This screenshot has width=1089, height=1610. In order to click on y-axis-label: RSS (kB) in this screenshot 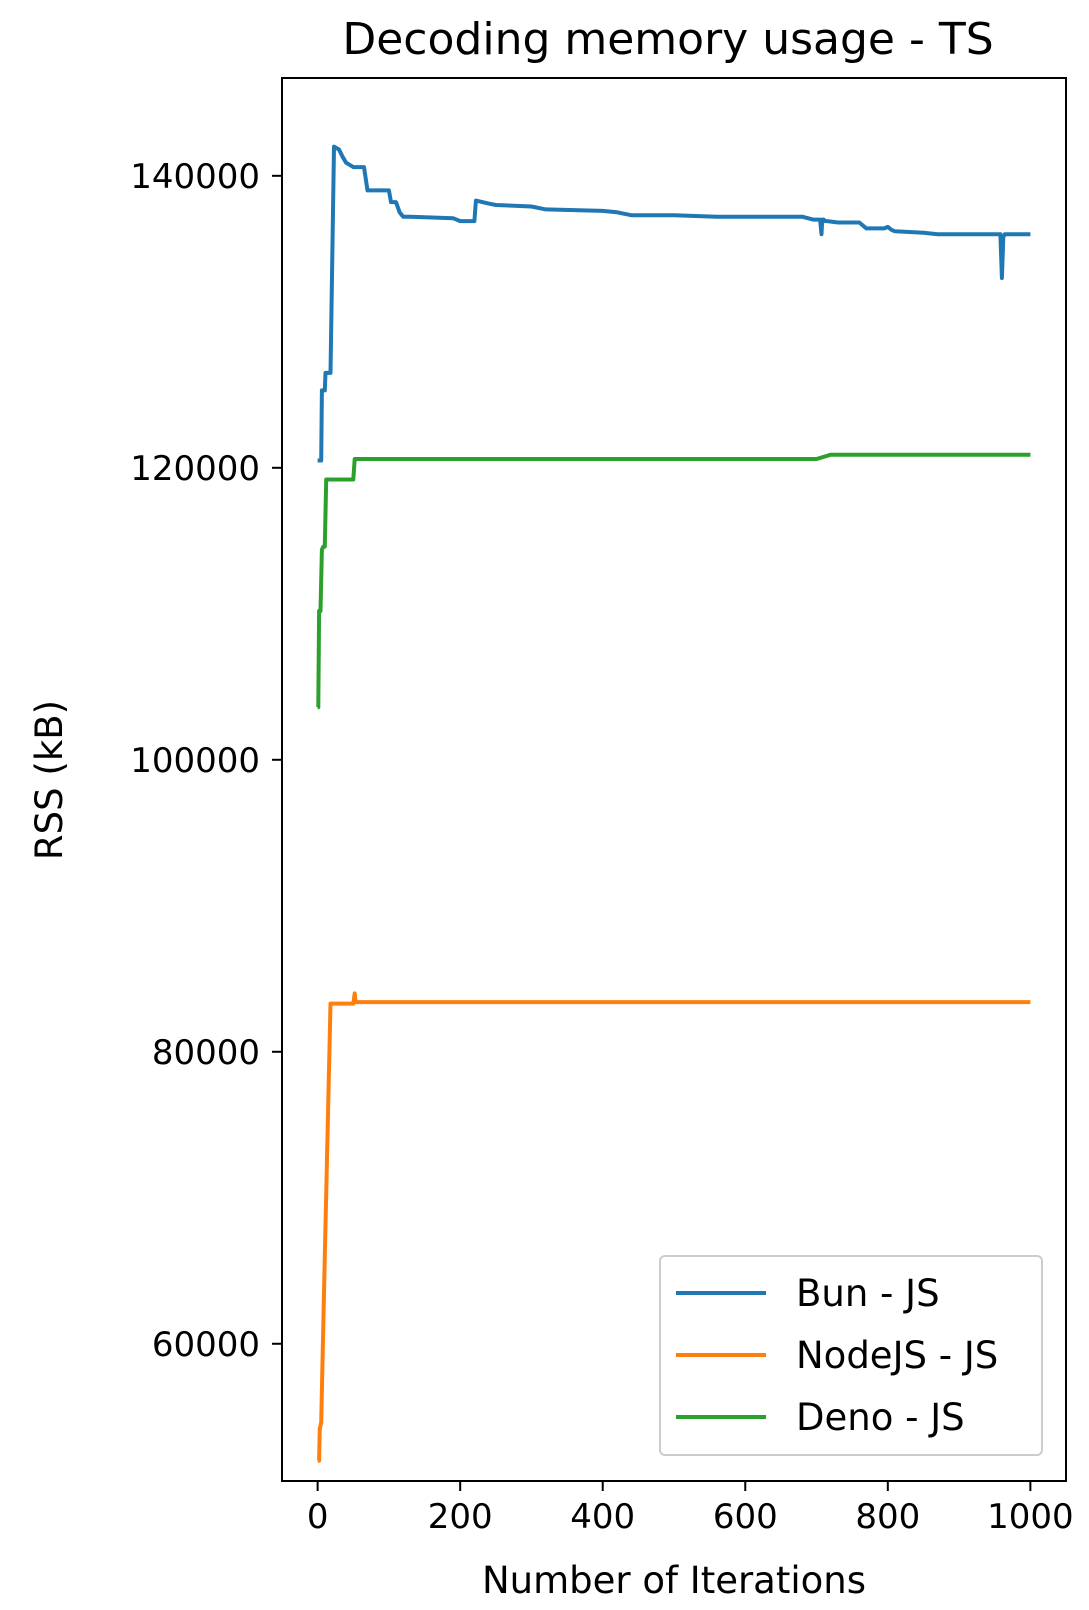, I will do `click(49, 780)`.